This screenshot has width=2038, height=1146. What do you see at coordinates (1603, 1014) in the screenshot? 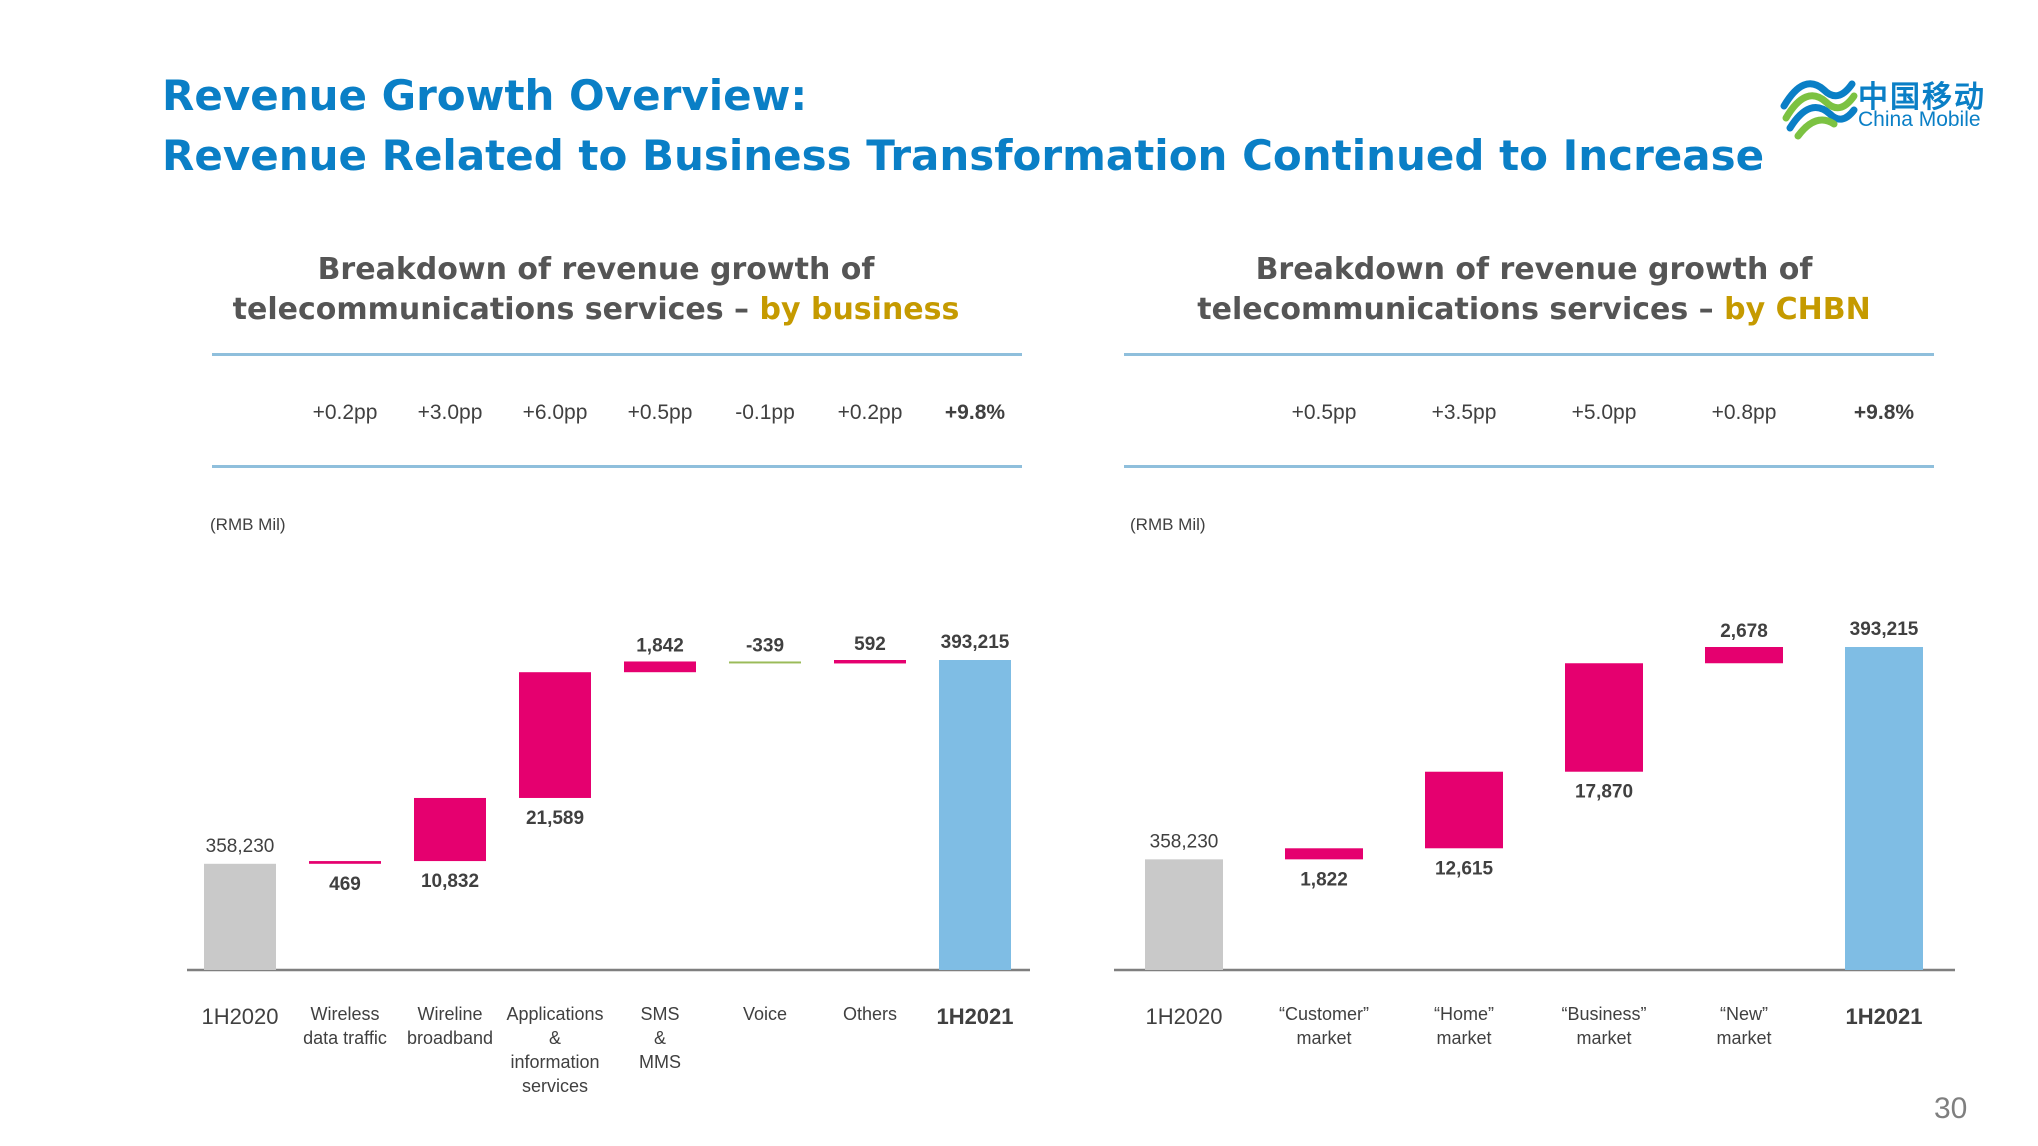
I see `tick-label: “Business”` at bounding box center [1603, 1014].